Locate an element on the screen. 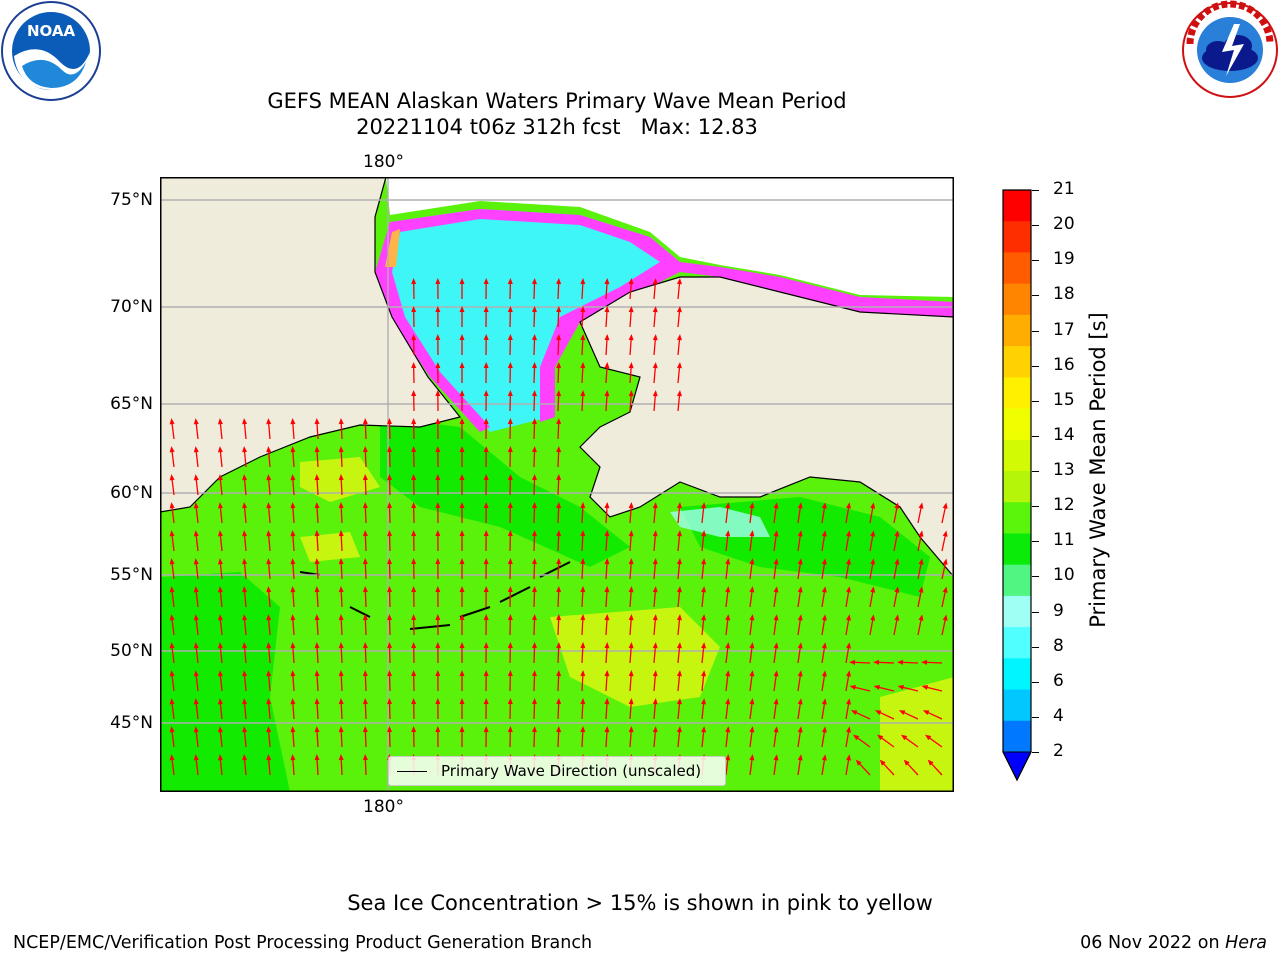 The width and height of the screenshot is (1280, 960). colorbar-tick-label: 4 is located at coordinates (1058, 715).